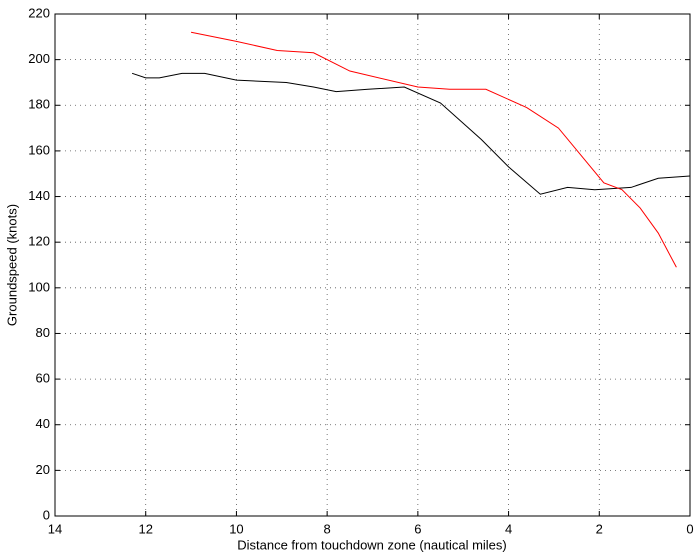 The height and width of the screenshot is (557, 700). What do you see at coordinates (39, 286) in the screenshot?
I see `y-tick-label: 100` at bounding box center [39, 286].